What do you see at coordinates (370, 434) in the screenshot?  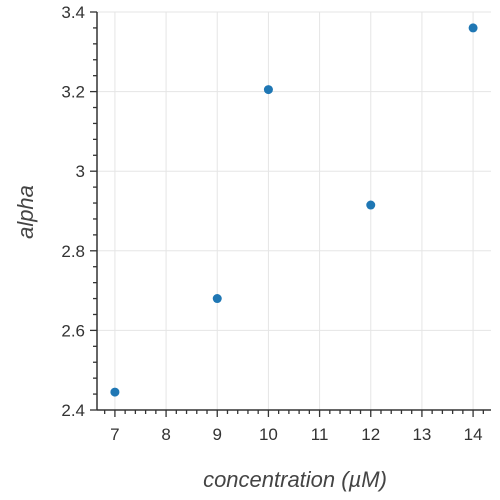 I see `x-tick-label: 12` at bounding box center [370, 434].